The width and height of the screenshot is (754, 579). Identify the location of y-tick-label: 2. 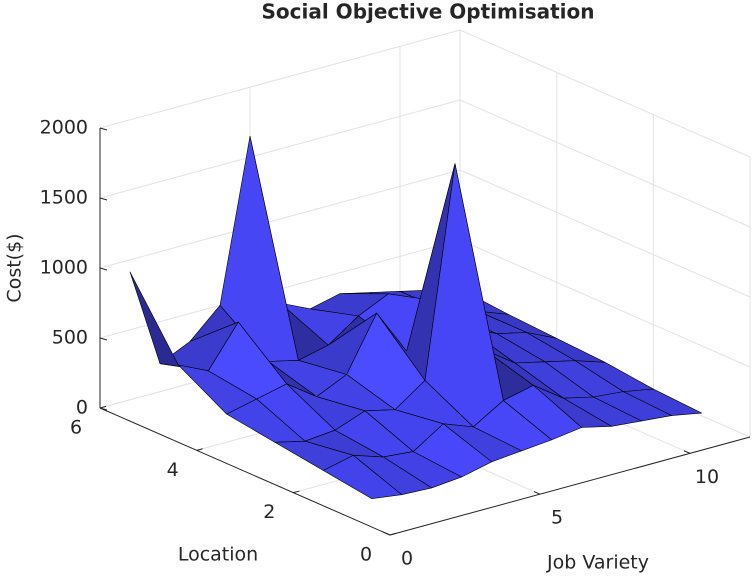
(269, 512).